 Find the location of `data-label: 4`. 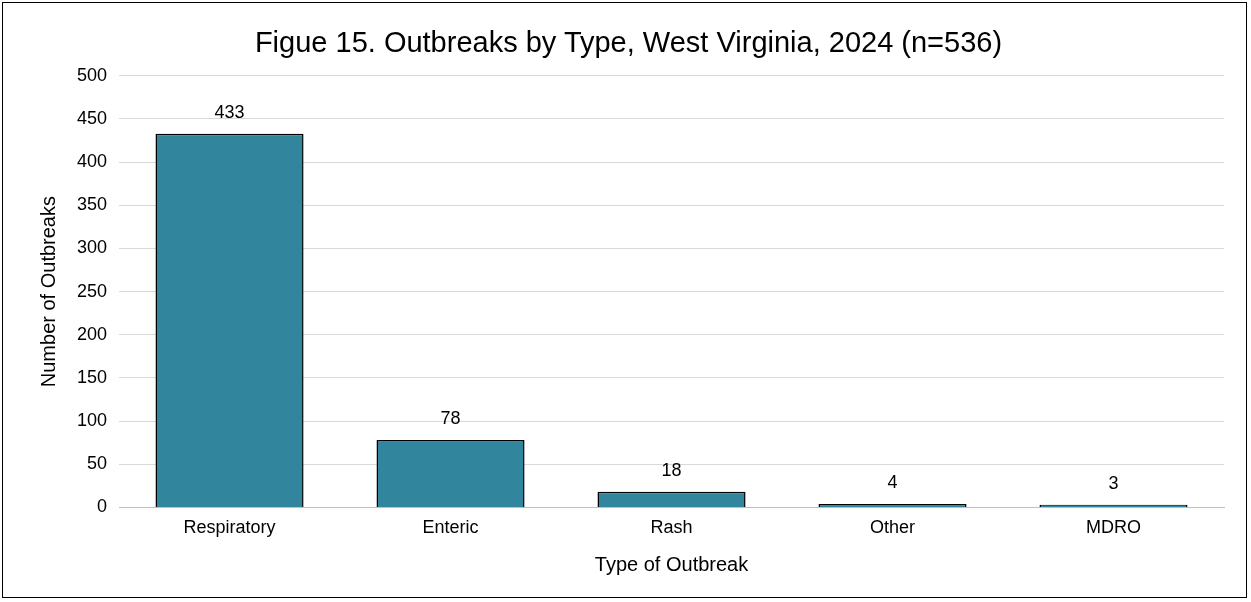

data-label: 4 is located at coordinates (892, 481).